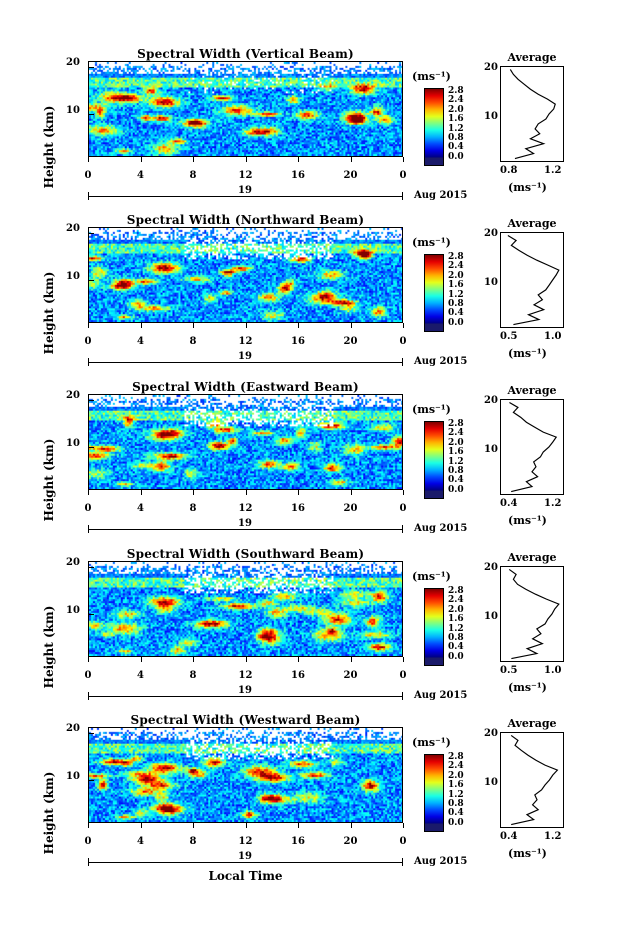 This screenshot has width=617, height=929. I want to click on average-profile-svg, so click(534, 614).